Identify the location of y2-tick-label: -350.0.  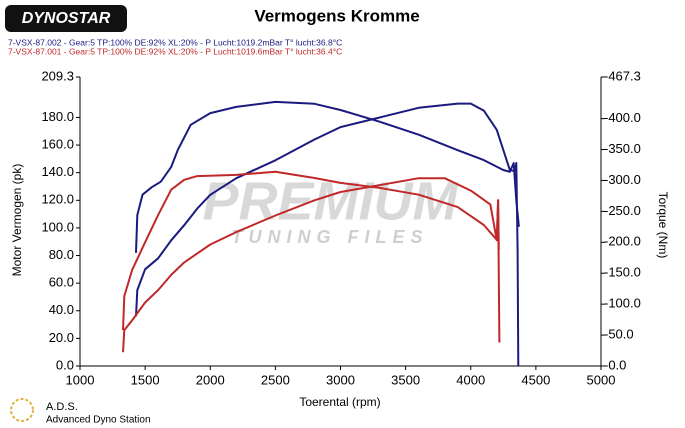
(622, 148).